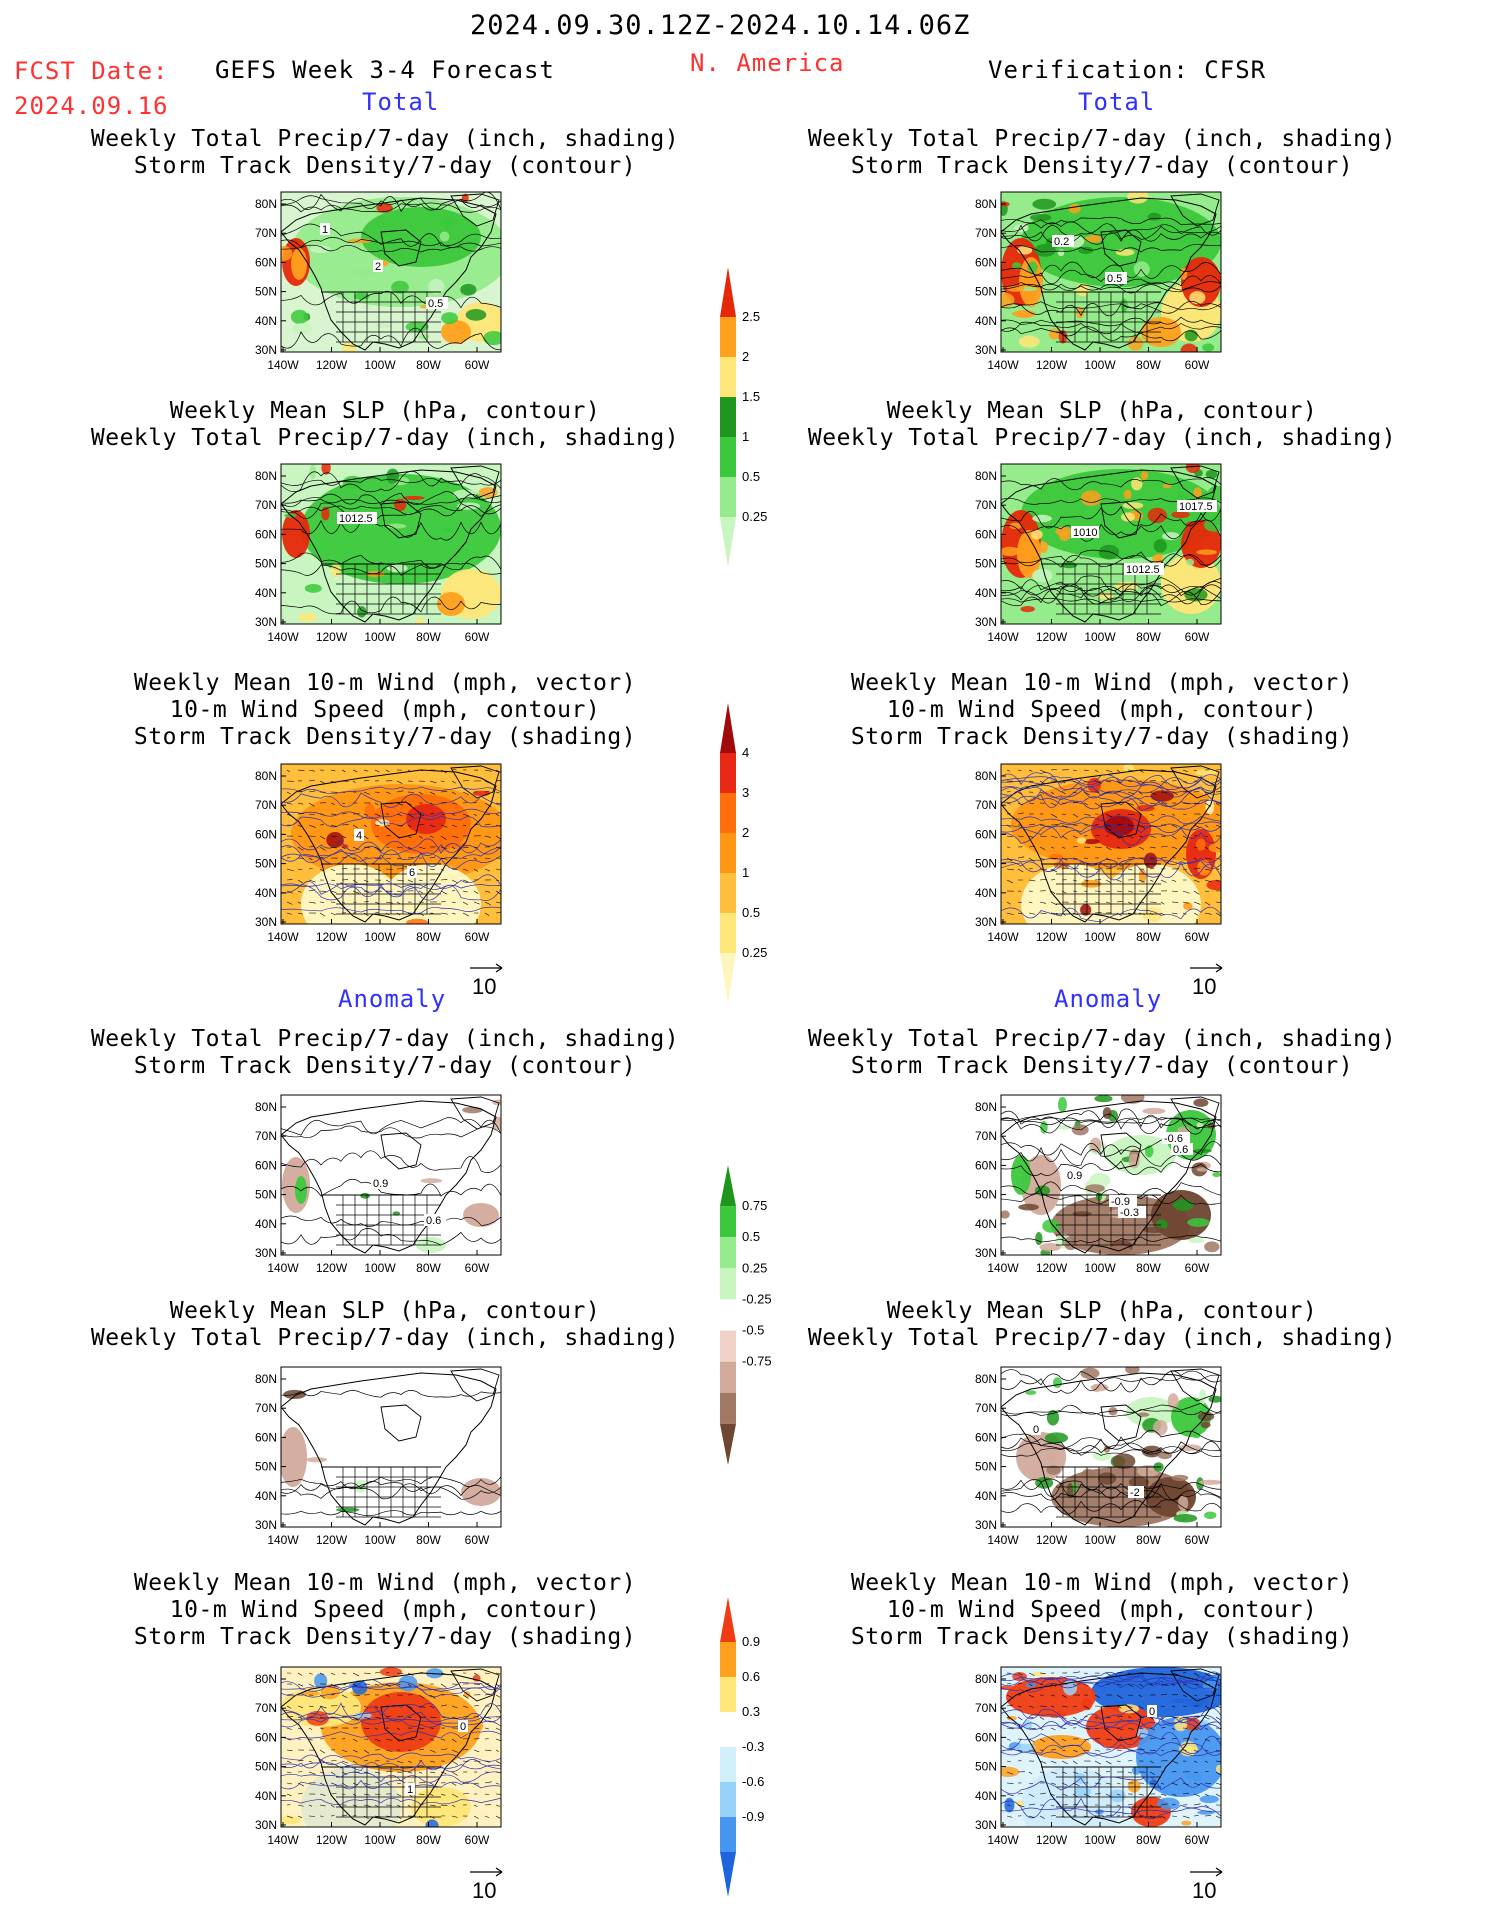 The image size is (1487, 1925). Describe the element at coordinates (266, 292) in the screenshot. I see `lat-tick-label: 50N` at that location.